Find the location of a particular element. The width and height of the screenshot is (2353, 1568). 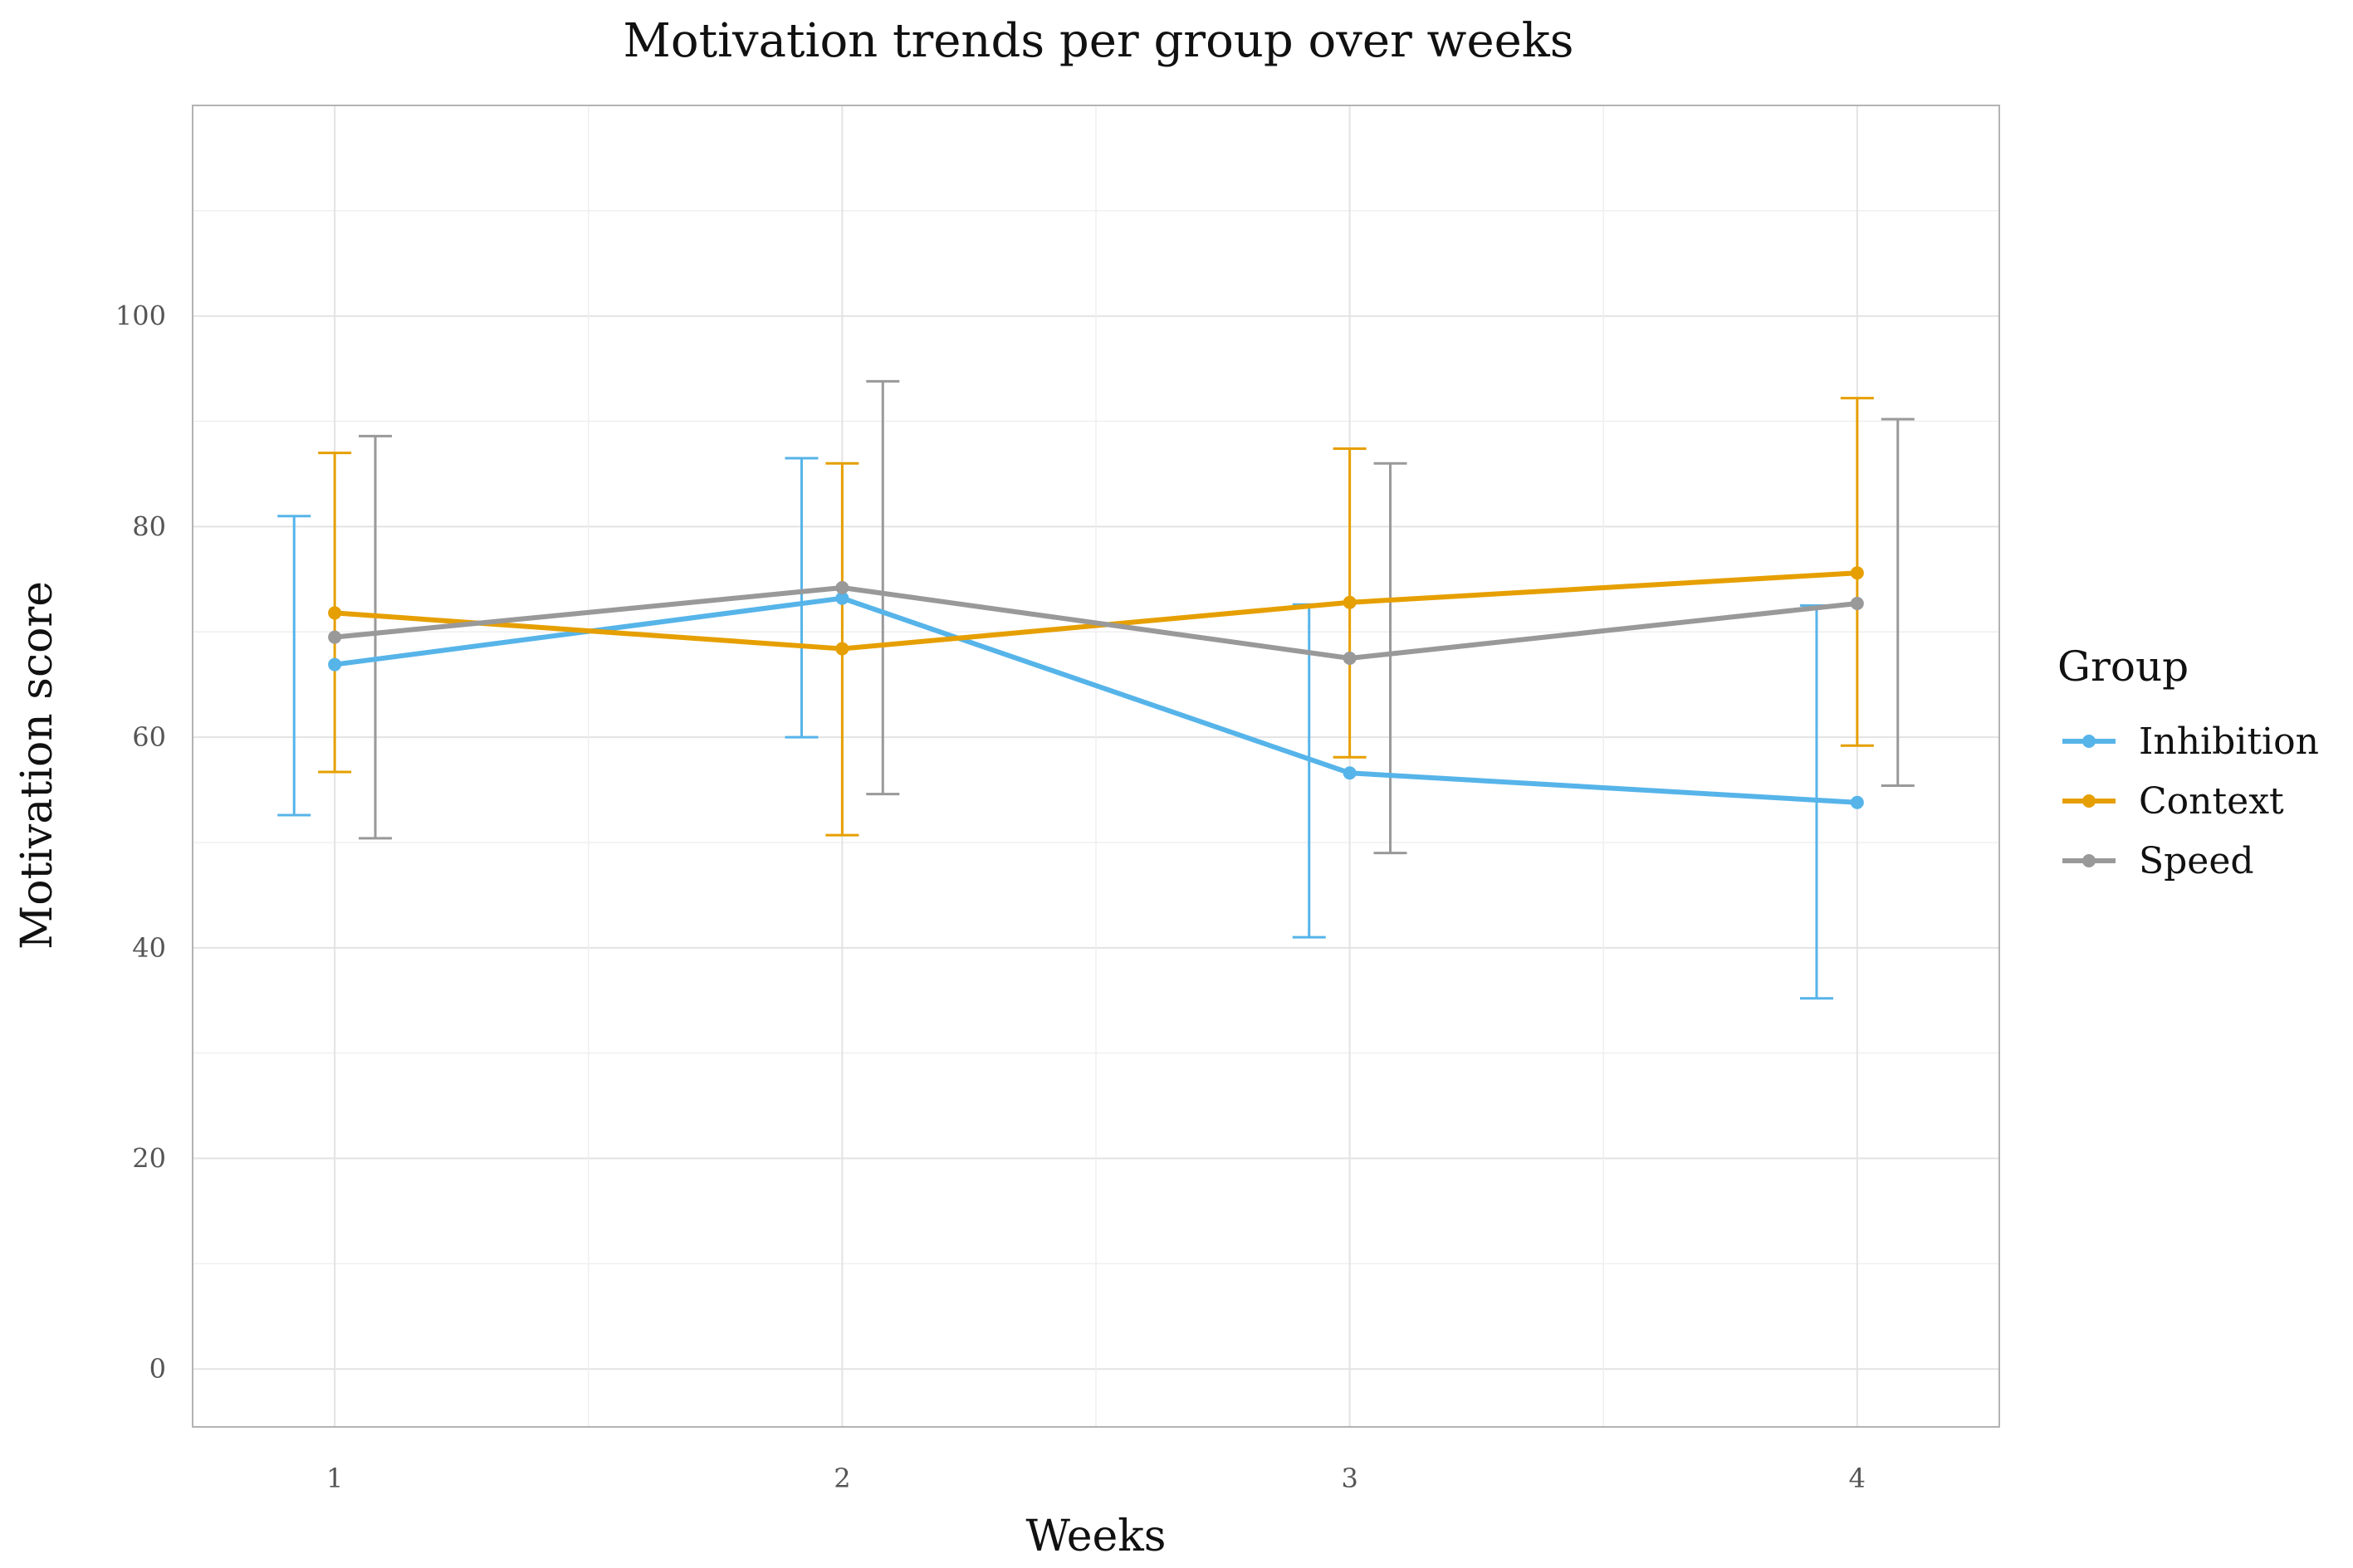

y-tick-label: 80 is located at coordinates (149, 526).